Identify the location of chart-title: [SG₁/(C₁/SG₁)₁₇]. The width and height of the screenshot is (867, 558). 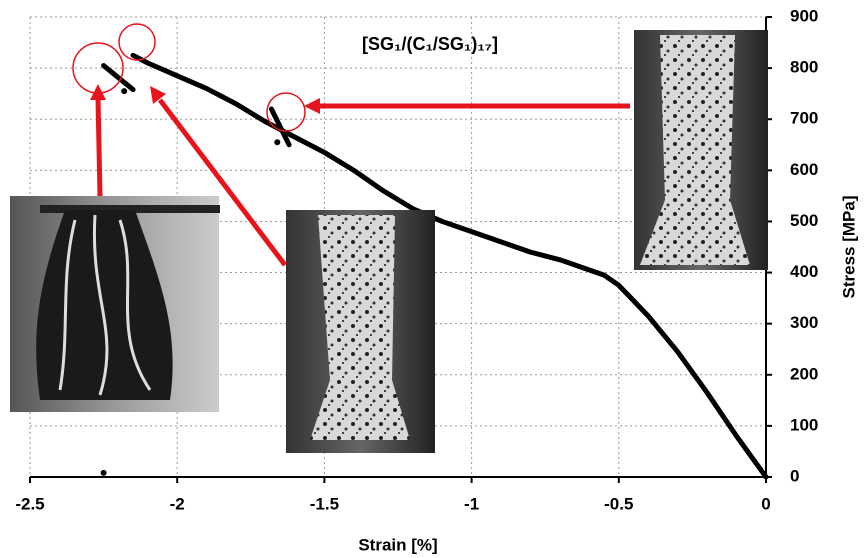
(430, 44).